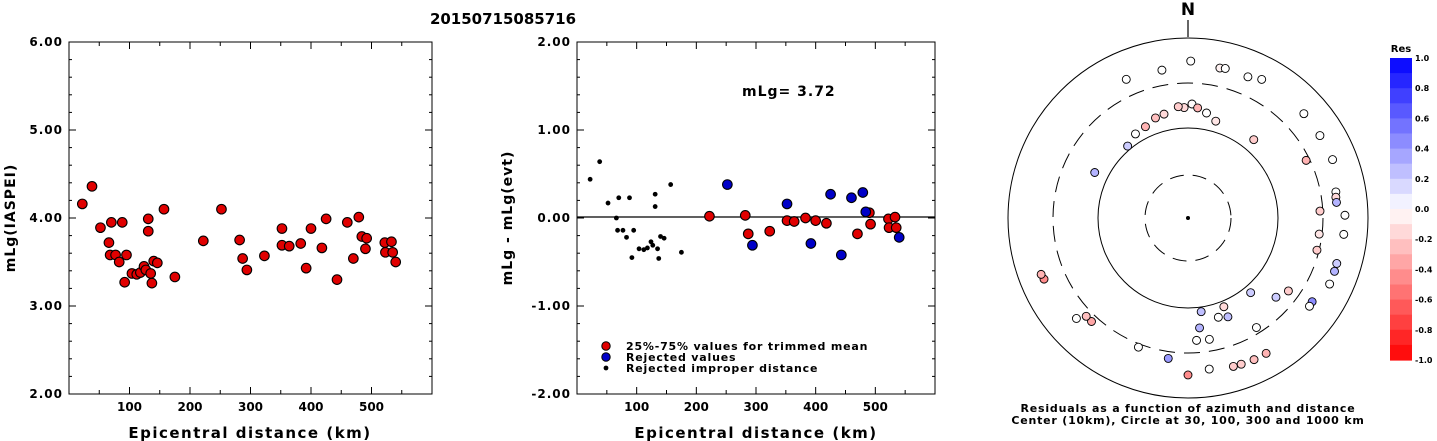 The height and width of the screenshot is (441, 1437). What do you see at coordinates (46, 130) in the screenshot?
I see `magnitude-y-tick-label: 5.00` at bounding box center [46, 130].